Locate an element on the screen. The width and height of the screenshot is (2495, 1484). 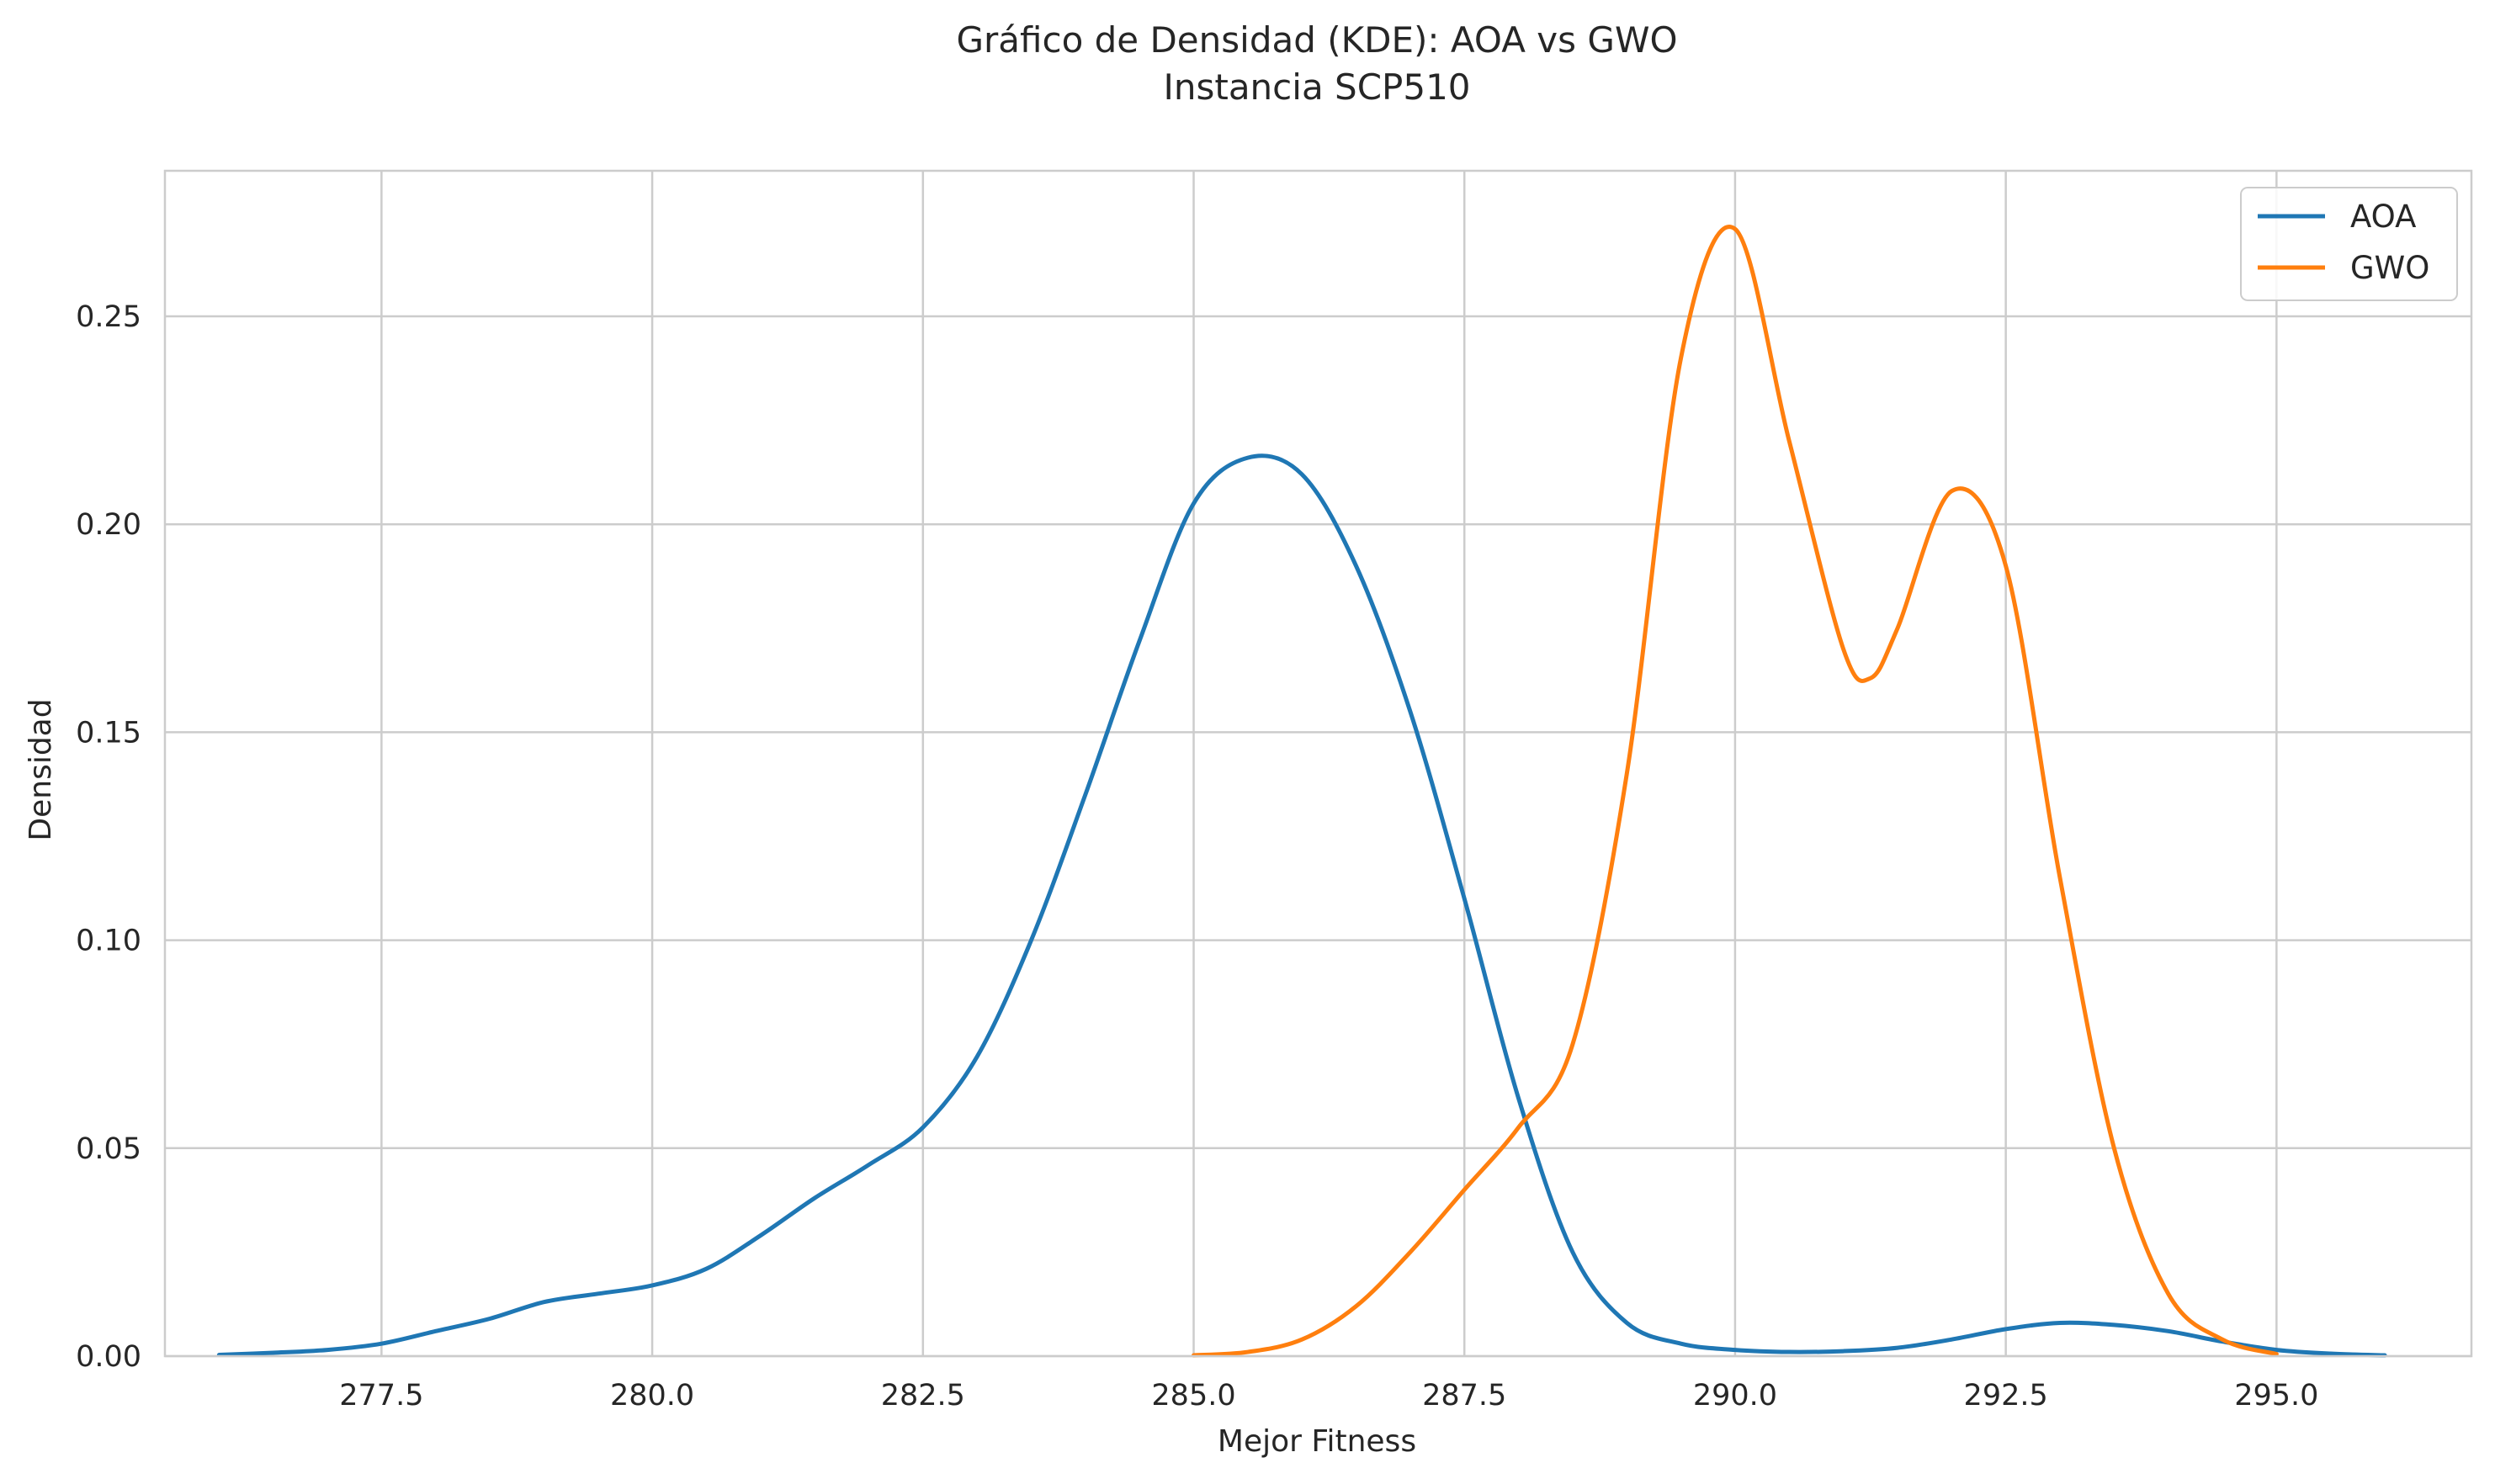
x-tick-label: 292.5 is located at coordinates (2006, 1395).